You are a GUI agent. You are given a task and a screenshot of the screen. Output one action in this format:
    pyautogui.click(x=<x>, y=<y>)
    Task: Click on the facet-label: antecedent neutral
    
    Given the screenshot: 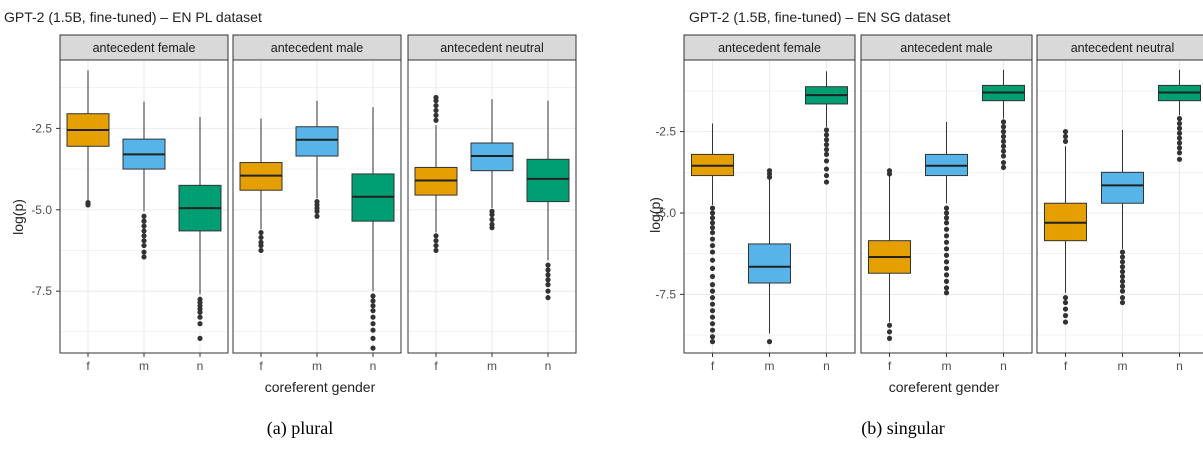 What is the action you would take?
    pyautogui.click(x=1123, y=48)
    